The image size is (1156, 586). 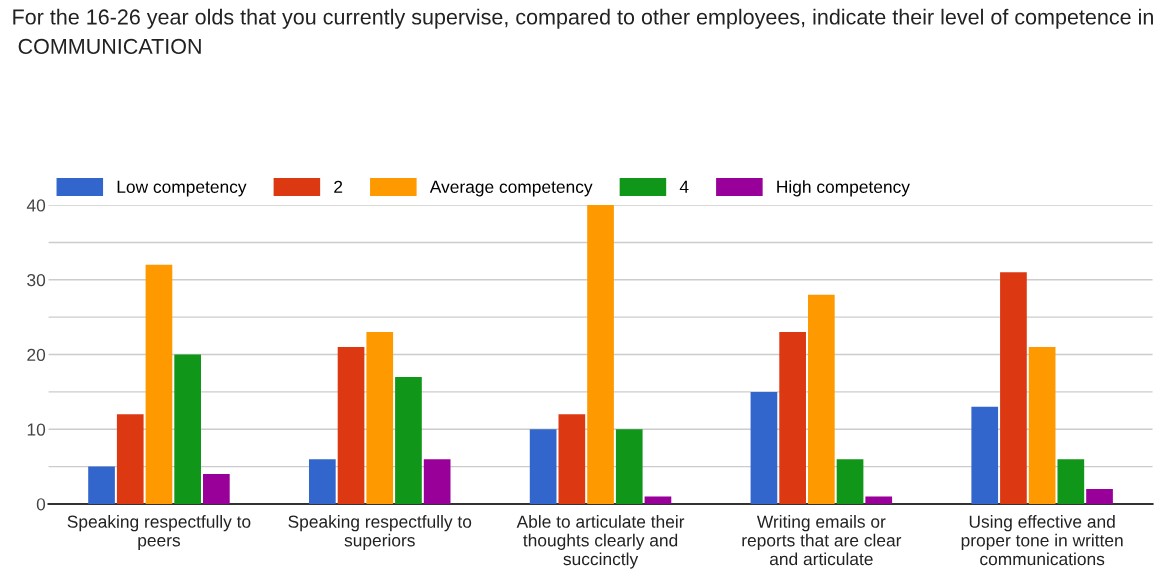 What do you see at coordinates (583, 31) in the screenshot?
I see `chart-title: For the 16-26 year olds that you currently supervise, compared to other employees, indicate their level of competence in COMMUNICATION` at bounding box center [583, 31].